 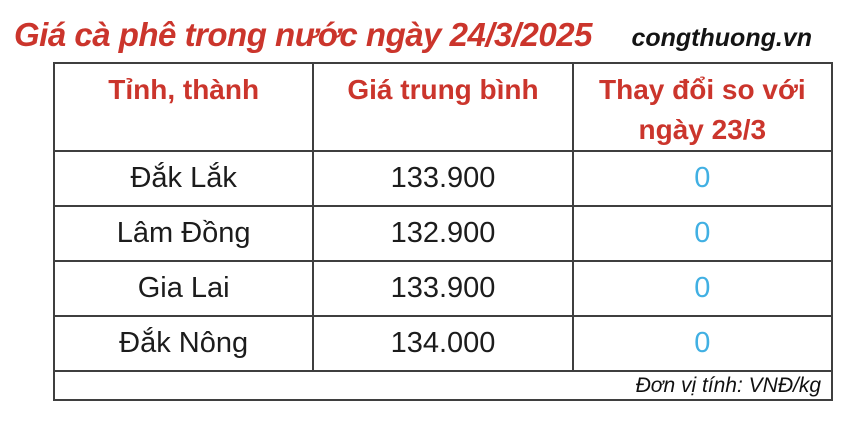 I want to click on column-header-province: Tỉnh, thành, so click(x=183, y=107).